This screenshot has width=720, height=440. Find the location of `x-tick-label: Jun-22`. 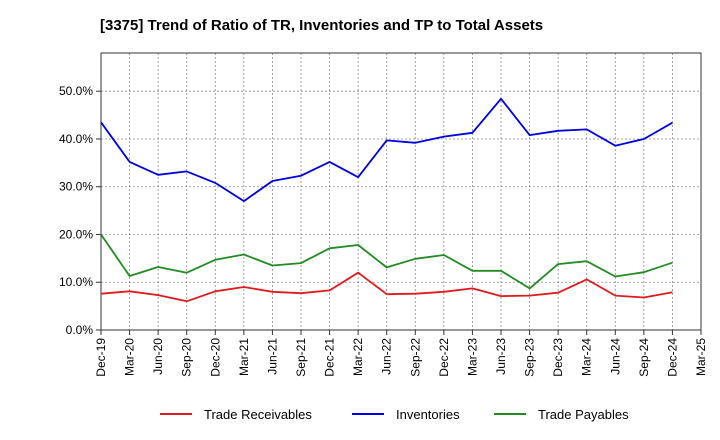

x-tick-label: Jun-22 is located at coordinates (387, 356).